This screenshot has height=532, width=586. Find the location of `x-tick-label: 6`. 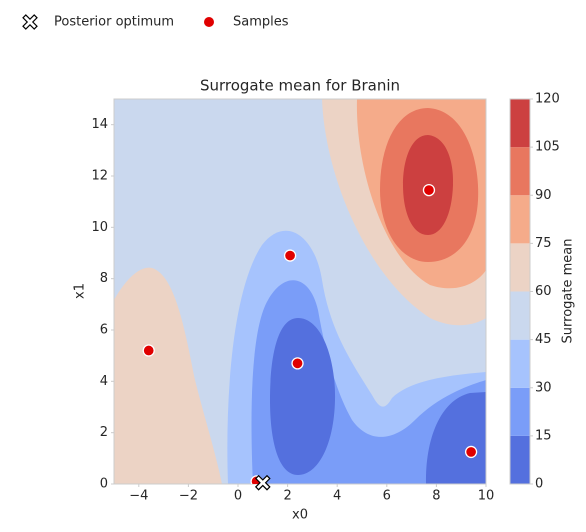

x-tick-label: 6 is located at coordinates (387, 496).